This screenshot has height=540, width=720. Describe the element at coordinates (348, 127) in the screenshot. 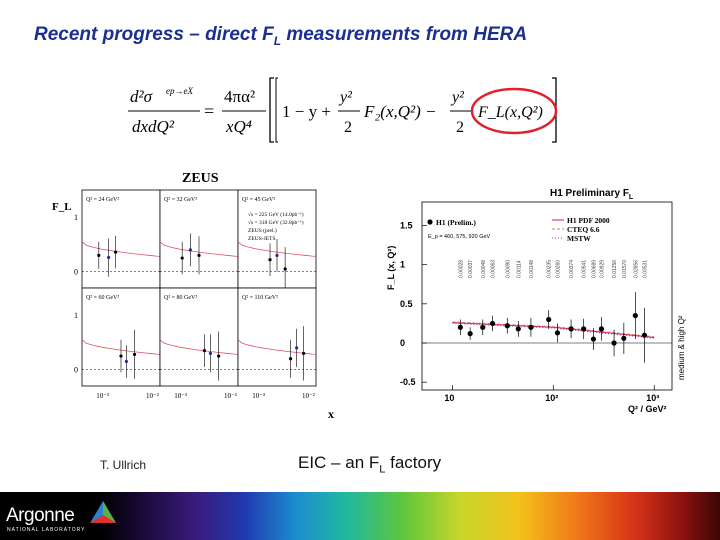

I see `formula-frac-den: 2` at that location.